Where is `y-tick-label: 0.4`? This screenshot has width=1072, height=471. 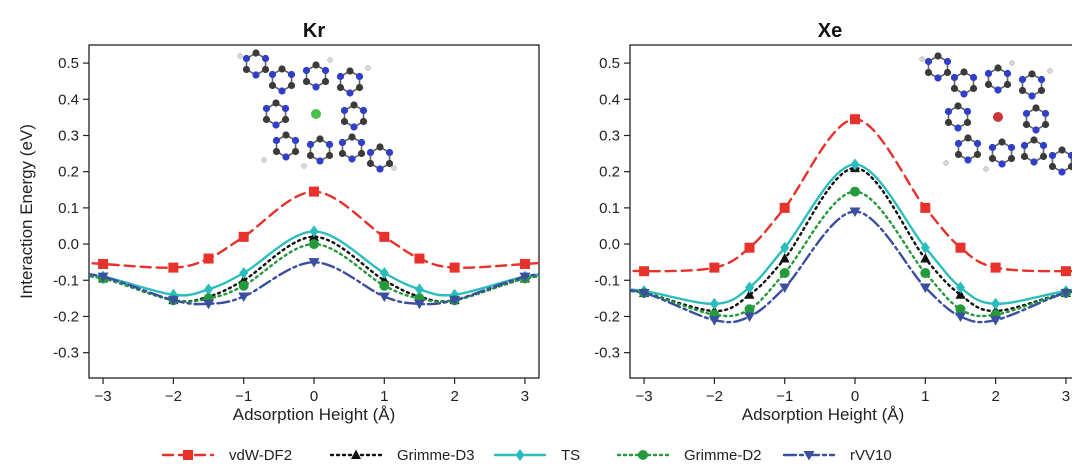 y-tick-label: 0.4 is located at coordinates (609, 99).